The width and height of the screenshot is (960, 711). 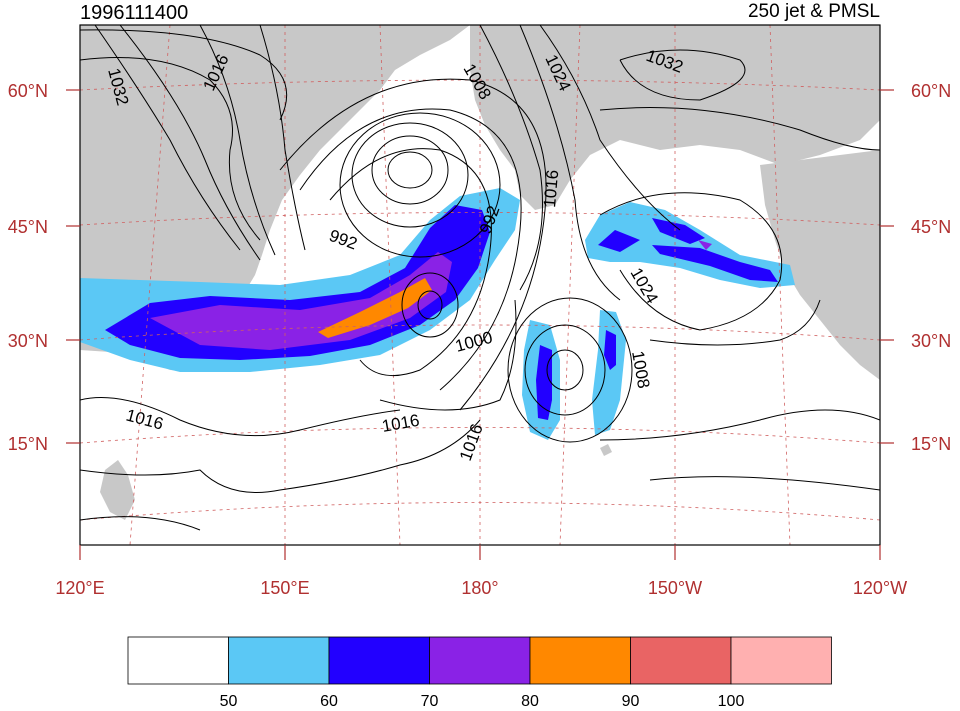 I want to click on land-north-america, so click(x=820, y=265).